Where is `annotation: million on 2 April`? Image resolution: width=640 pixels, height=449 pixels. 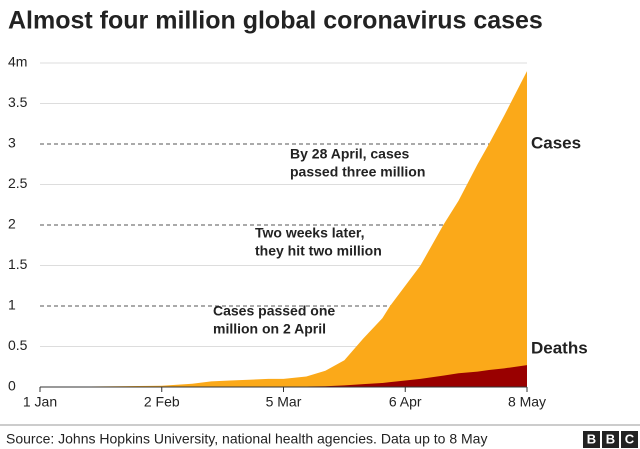
annotation: million on 2 April is located at coordinates (269, 329).